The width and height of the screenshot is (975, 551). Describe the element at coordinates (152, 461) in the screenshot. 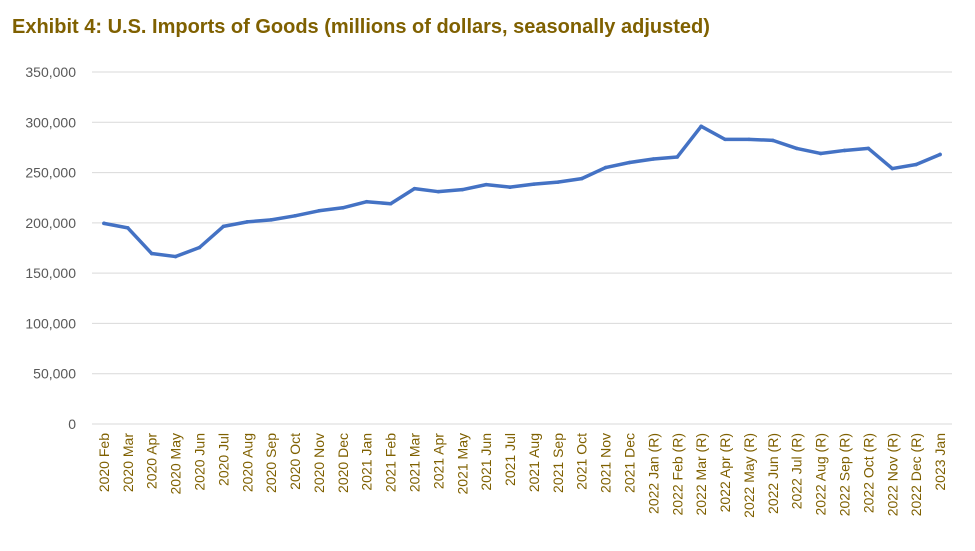

I see `x-tick-label: 2020 Apr` at that location.